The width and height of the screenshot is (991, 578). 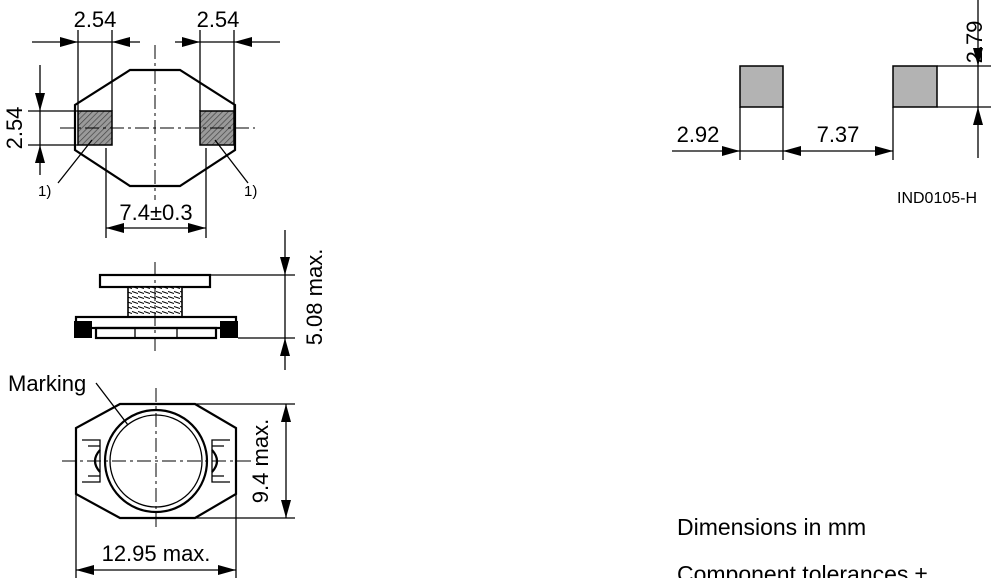 What do you see at coordinates (47, 383) in the screenshot?
I see `marking-label: Marking` at bounding box center [47, 383].